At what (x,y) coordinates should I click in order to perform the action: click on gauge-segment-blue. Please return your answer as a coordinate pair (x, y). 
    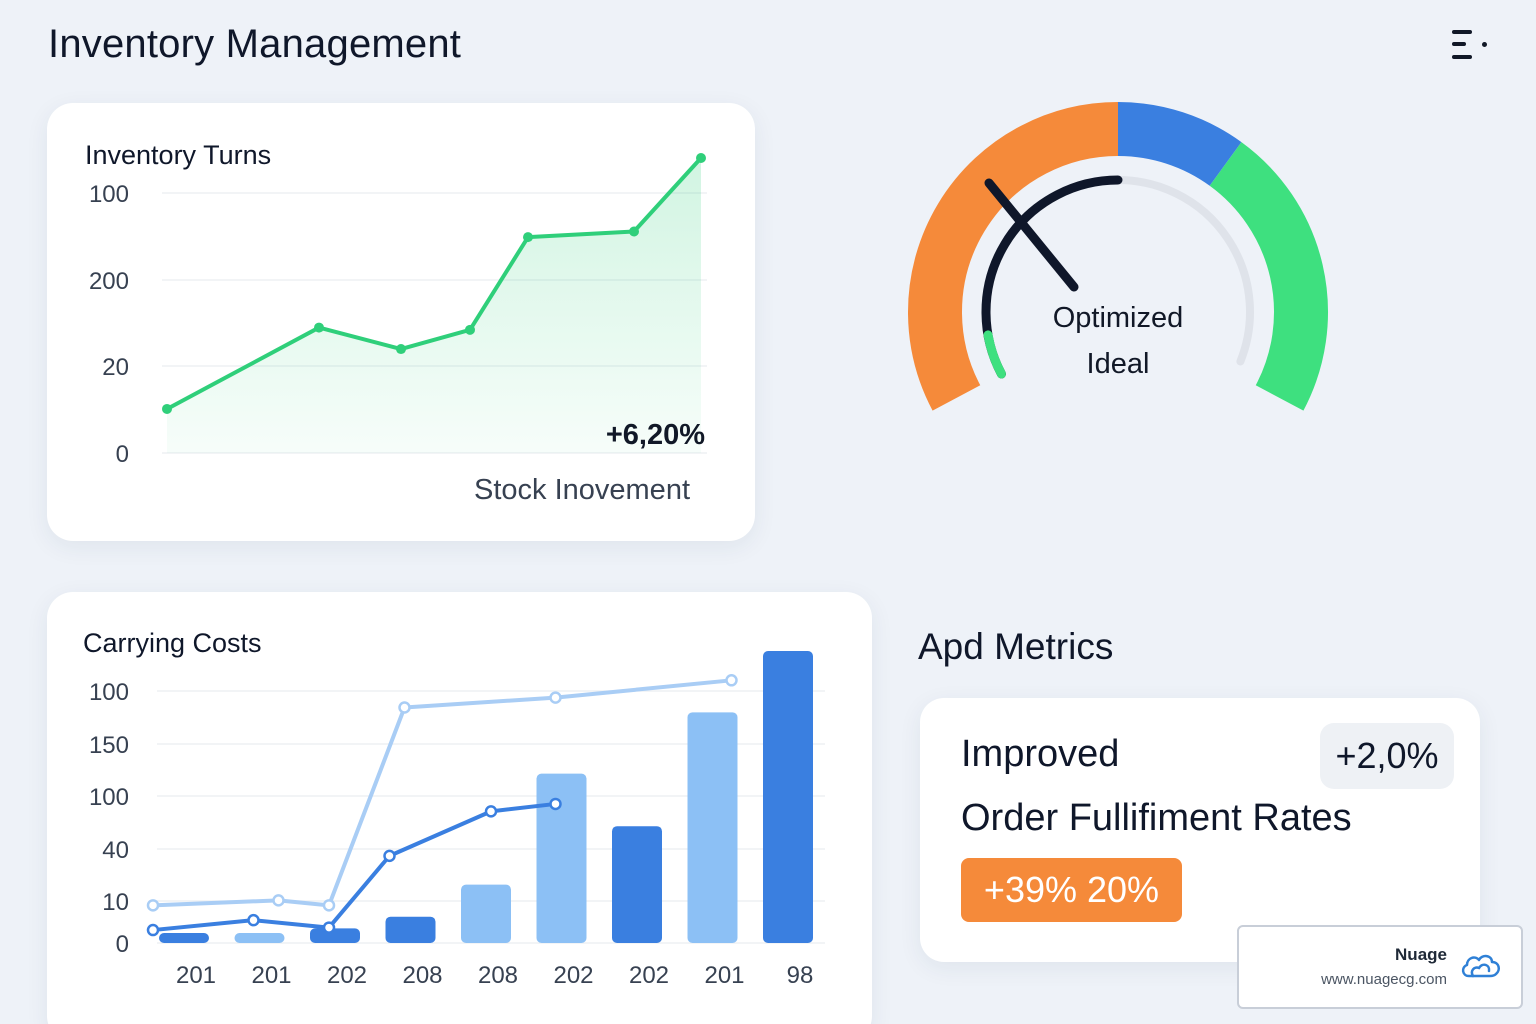
    Looking at the image, I should click on (1179, 144).